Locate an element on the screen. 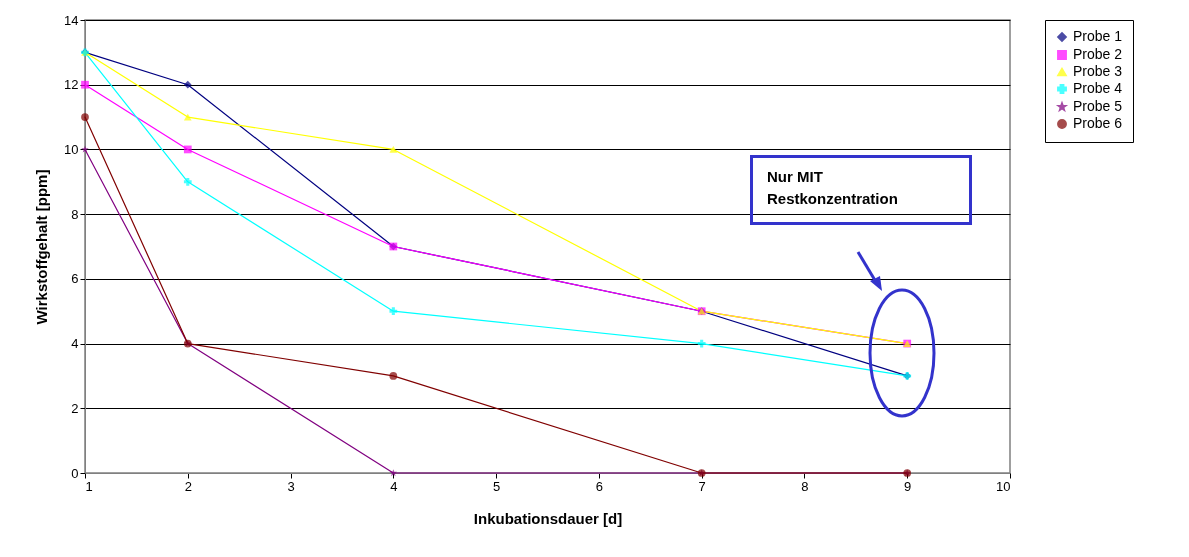  y-tick-label: 14 is located at coordinates (71, 20).